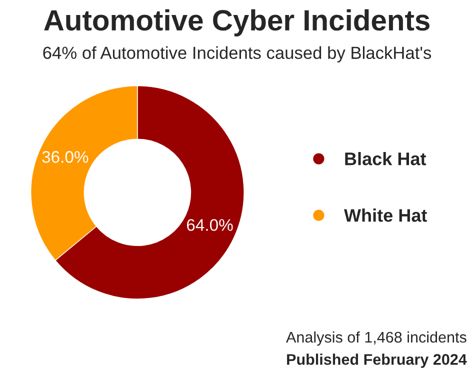 The width and height of the screenshot is (474, 370). Describe the element at coordinates (386, 215) in the screenshot. I see `legend-label: White Hat` at that location.